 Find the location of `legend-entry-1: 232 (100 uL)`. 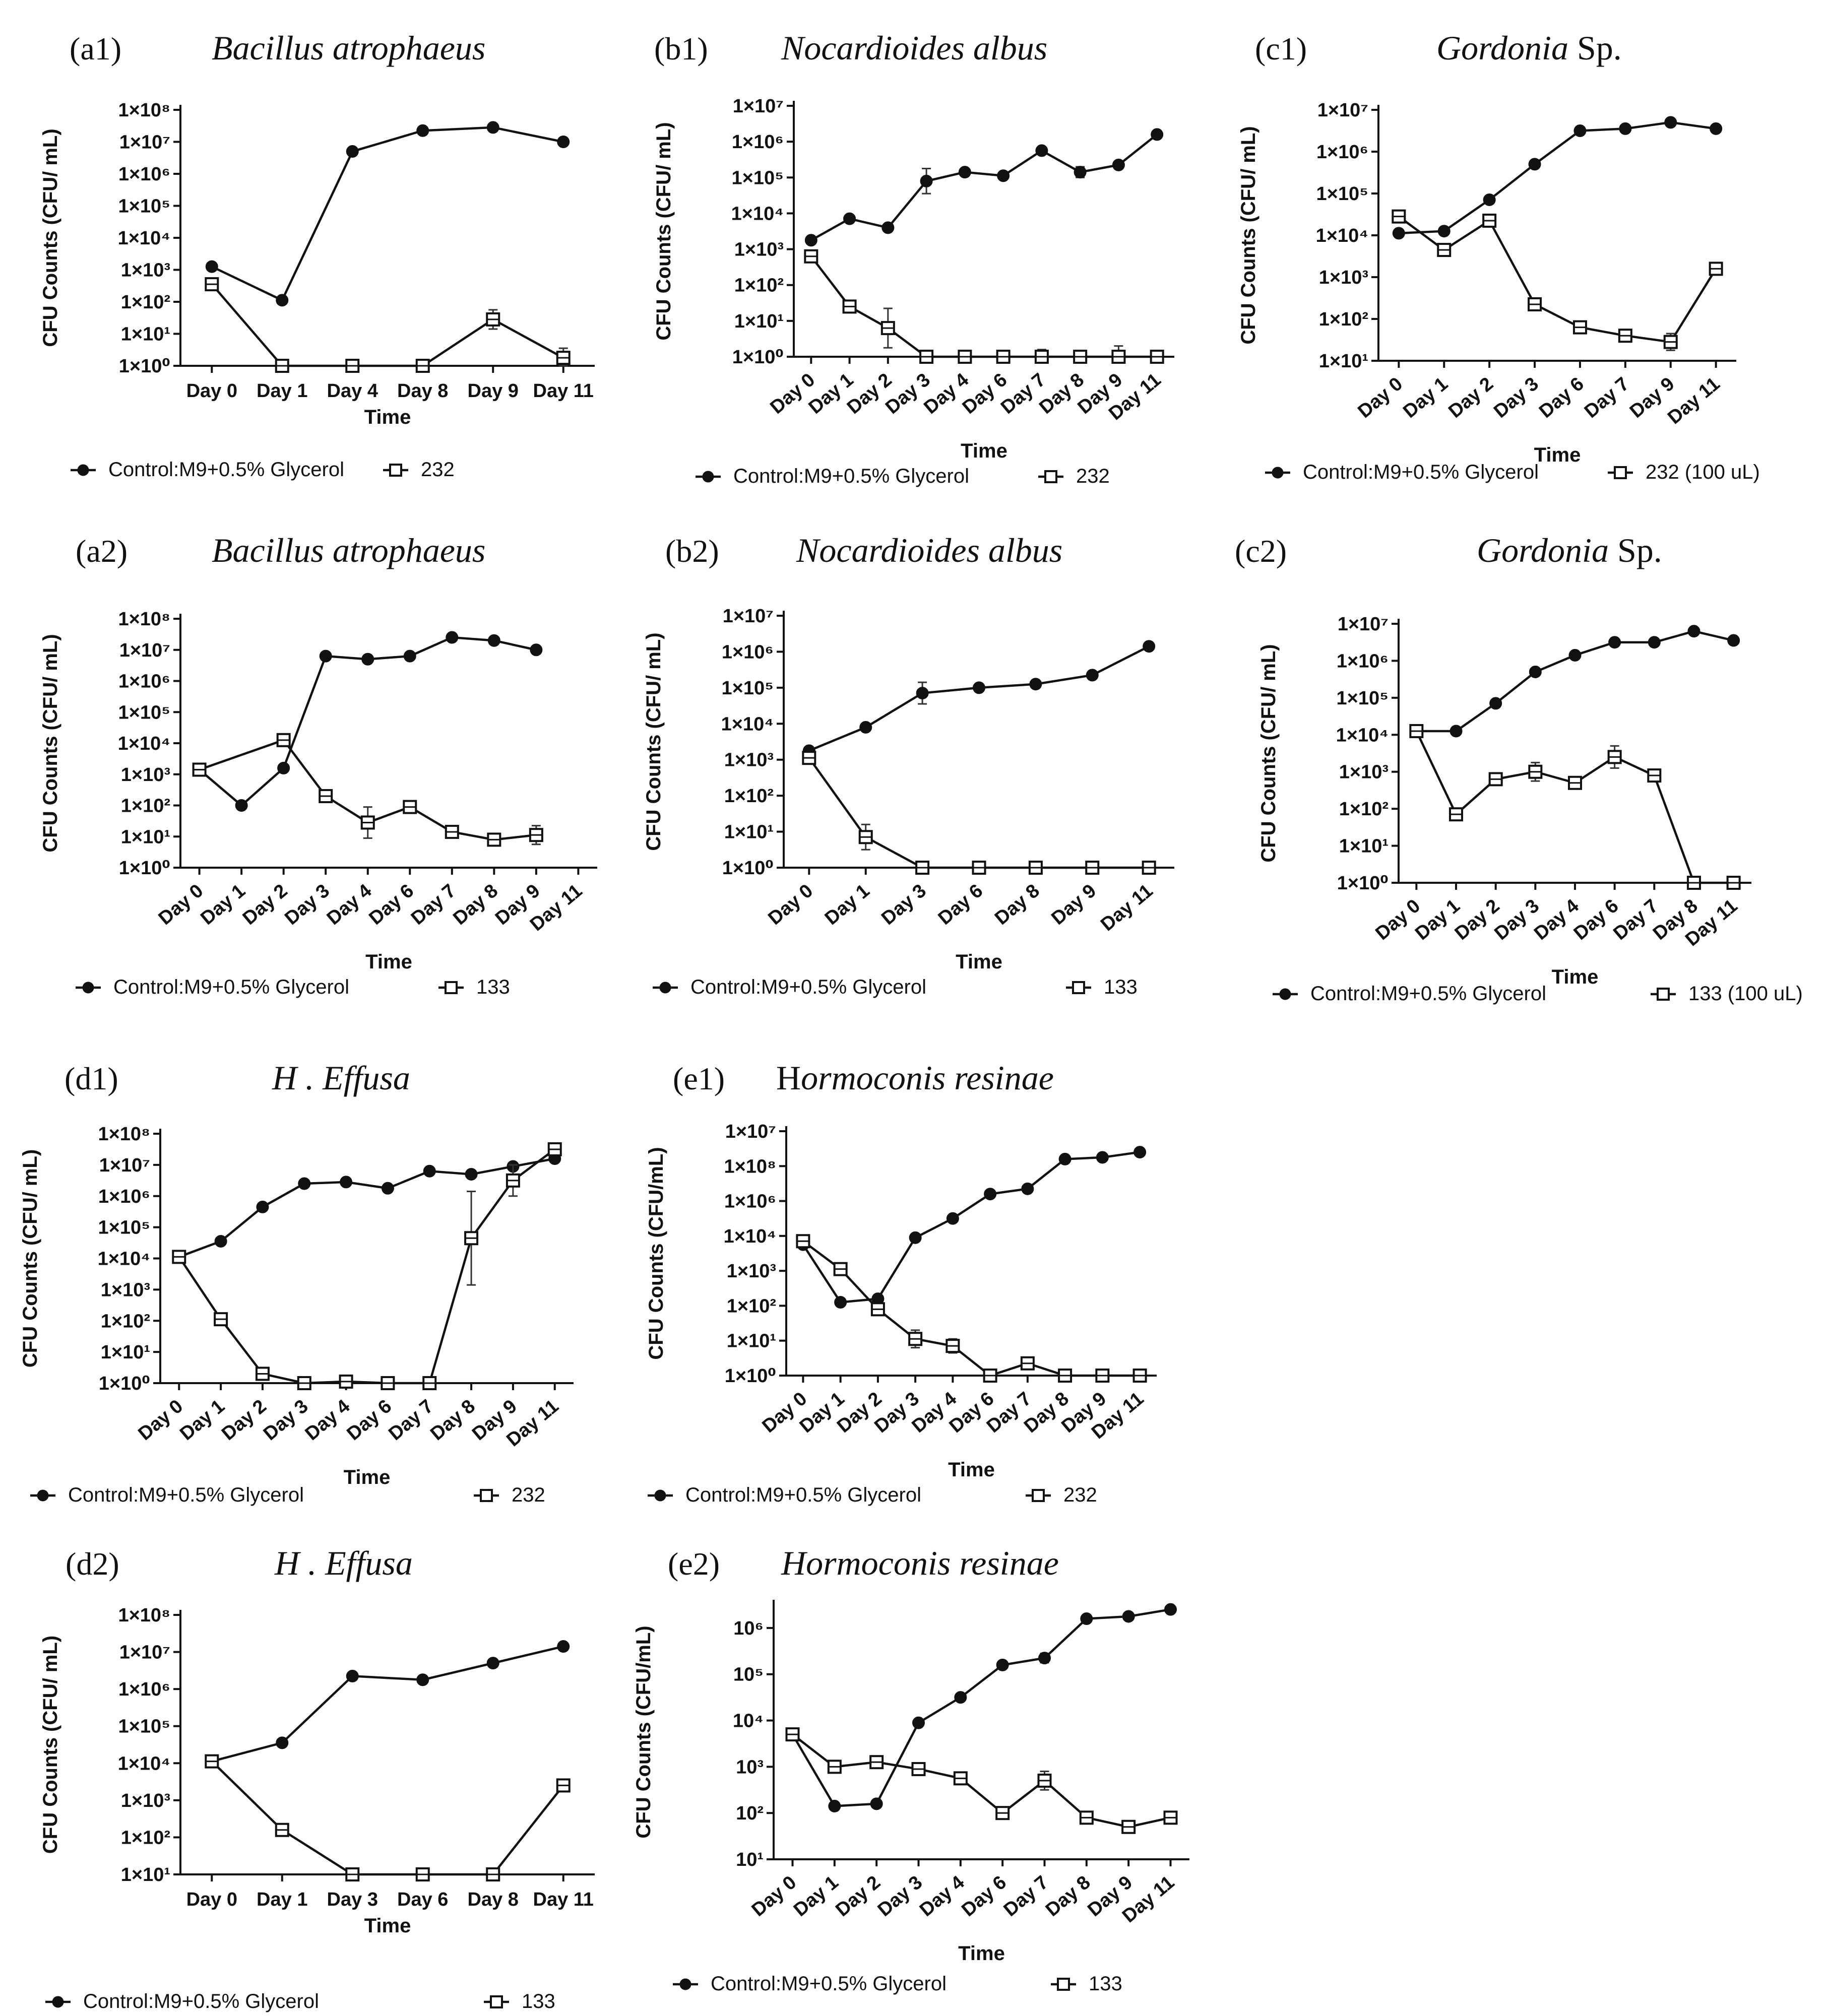

legend-entry-1: 232 (100 uL) is located at coordinates (1684, 472).